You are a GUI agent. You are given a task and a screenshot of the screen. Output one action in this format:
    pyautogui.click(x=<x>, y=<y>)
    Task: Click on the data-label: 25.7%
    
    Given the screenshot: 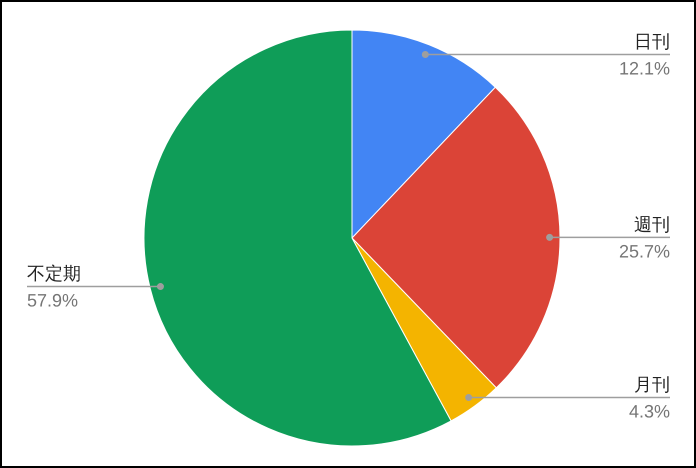 What is the action you would take?
    pyautogui.click(x=644, y=251)
    